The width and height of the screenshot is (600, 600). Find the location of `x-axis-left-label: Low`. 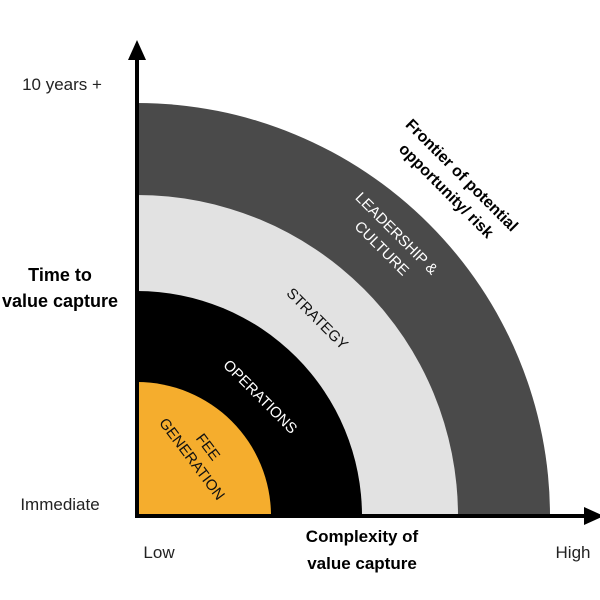

x-axis-left-label: Low is located at coordinates (159, 552).